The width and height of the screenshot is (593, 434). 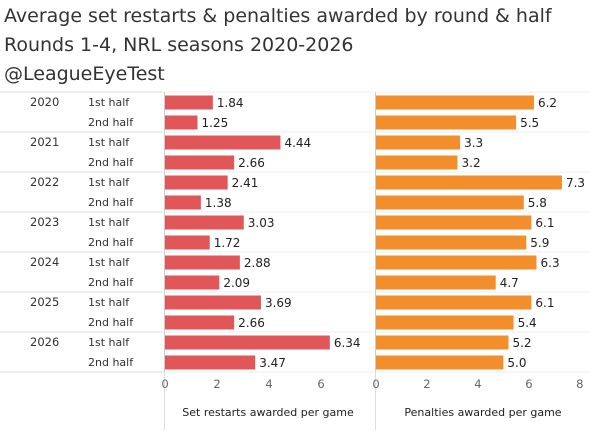 I want to click on chart-author-handle: @LeagueEyeTest, so click(x=84, y=74).